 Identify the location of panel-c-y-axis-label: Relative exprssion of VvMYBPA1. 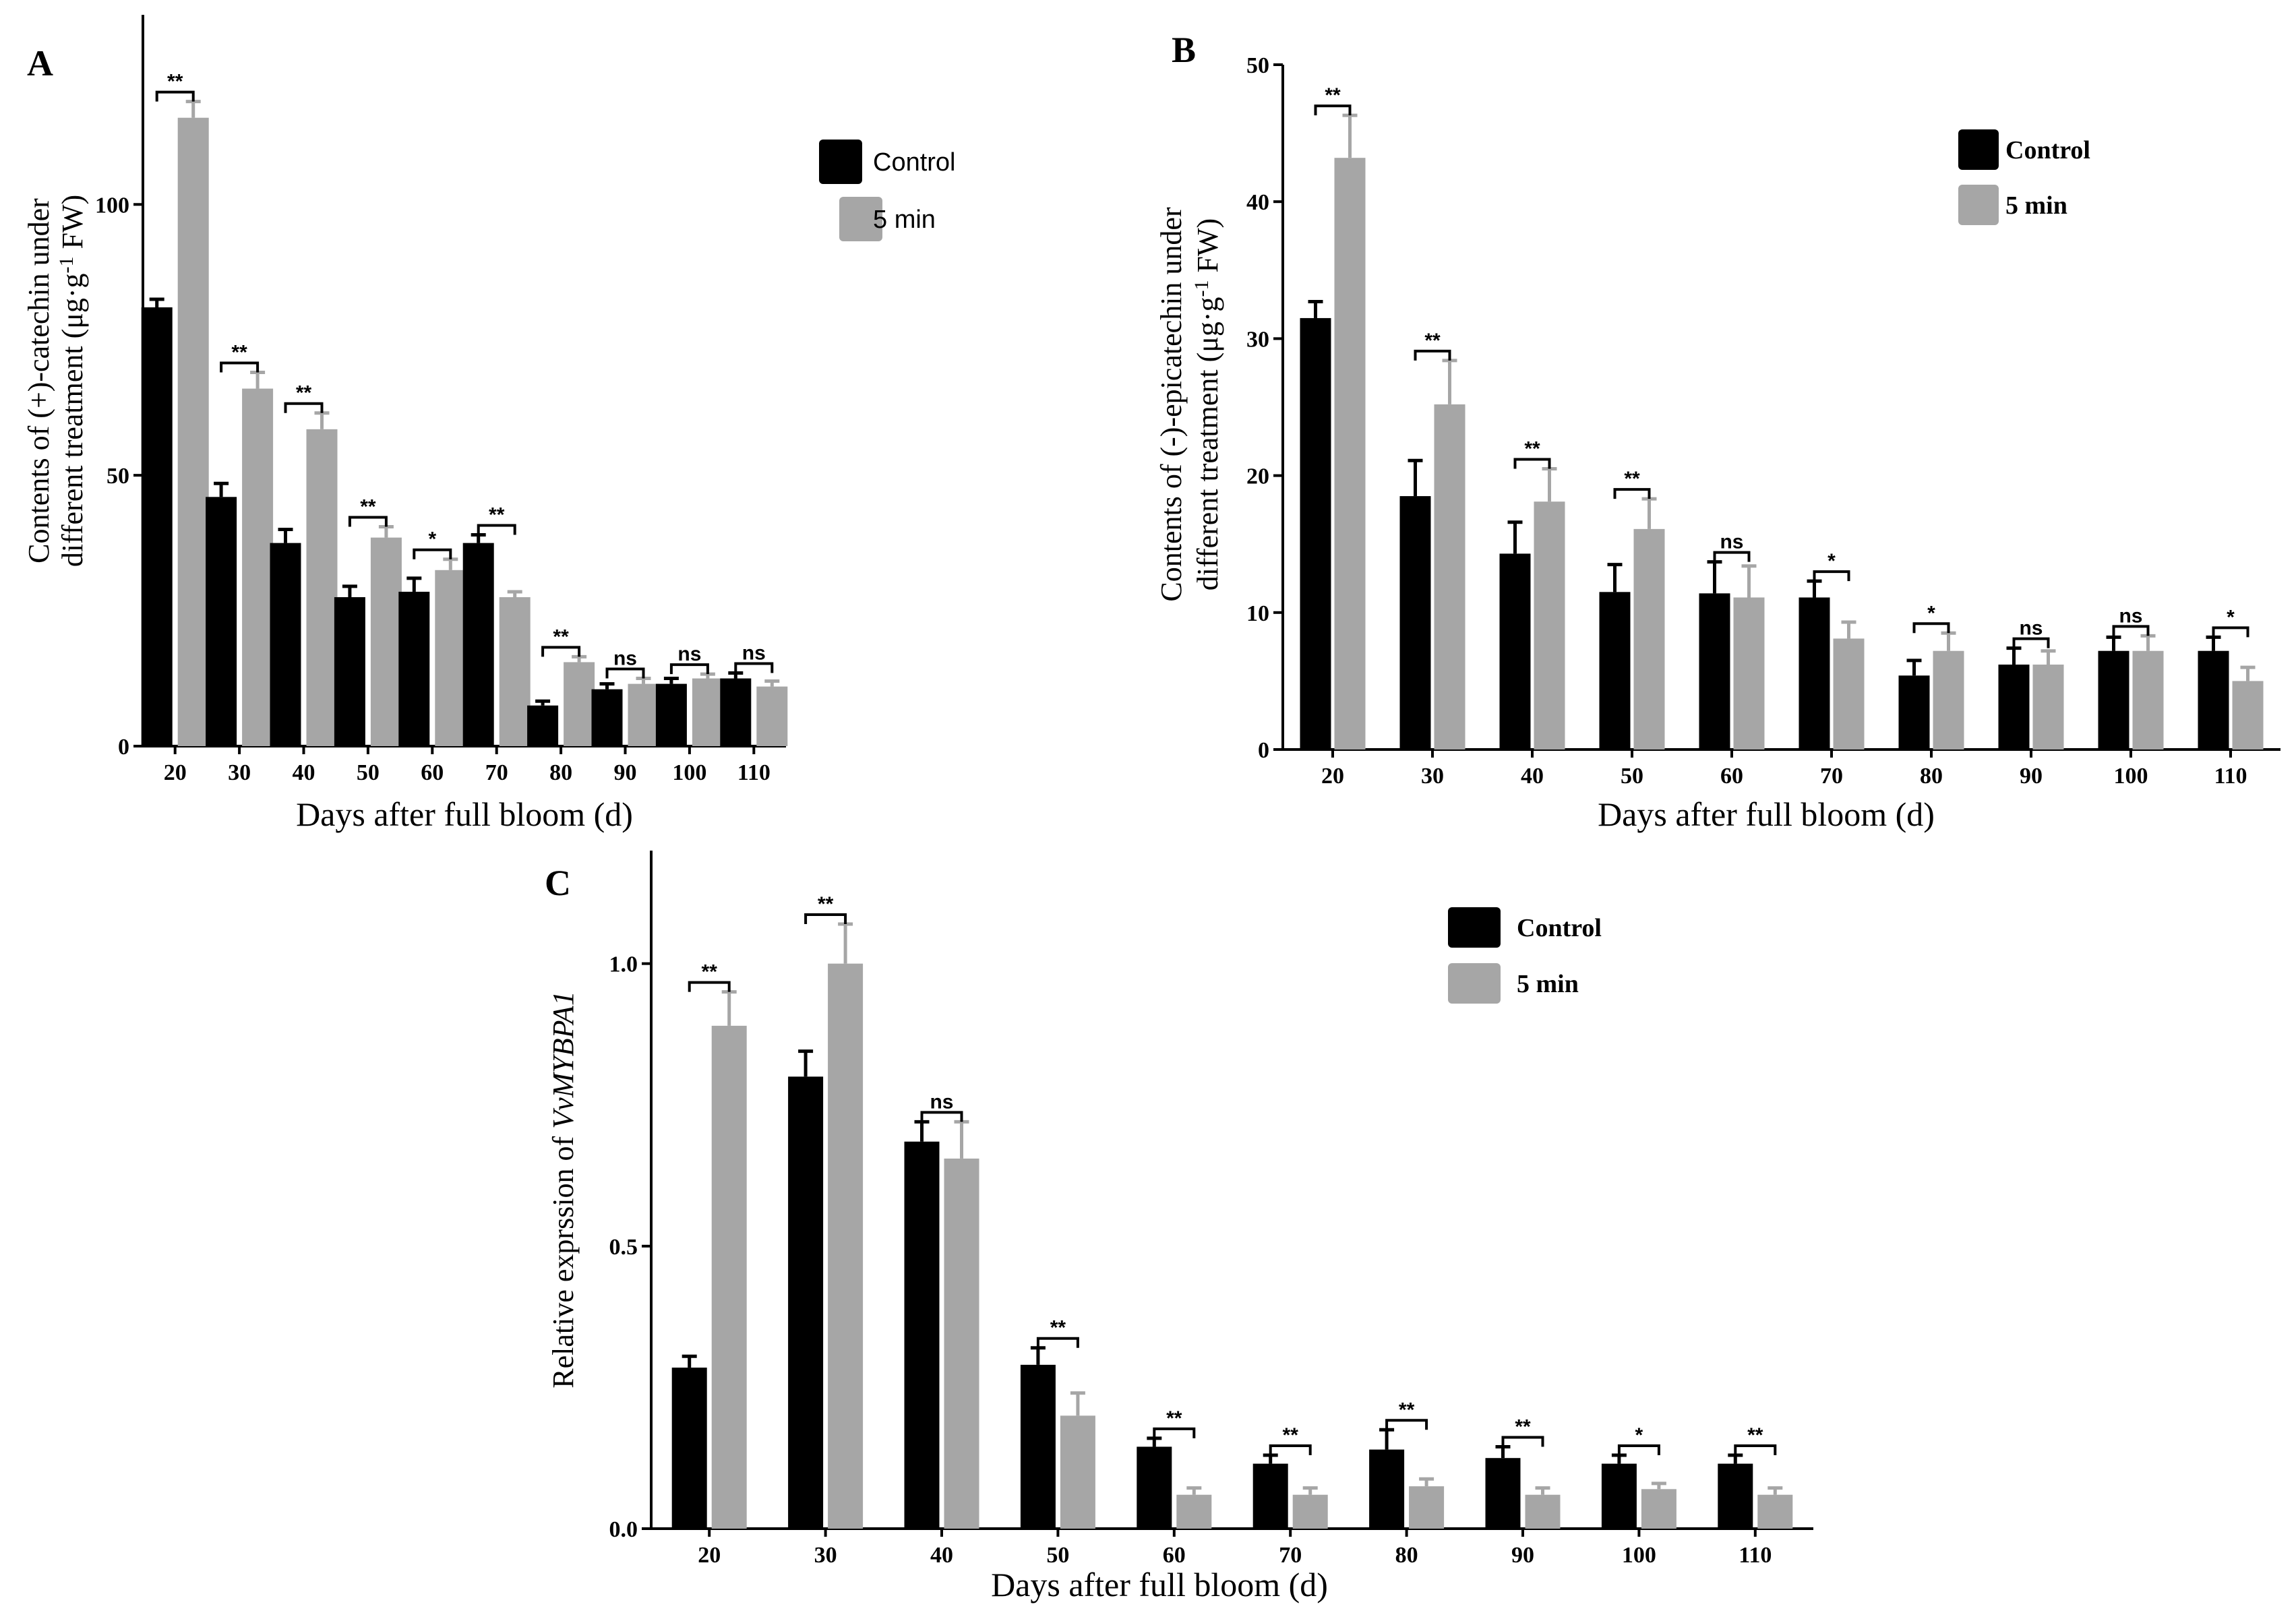
(563, 1189).